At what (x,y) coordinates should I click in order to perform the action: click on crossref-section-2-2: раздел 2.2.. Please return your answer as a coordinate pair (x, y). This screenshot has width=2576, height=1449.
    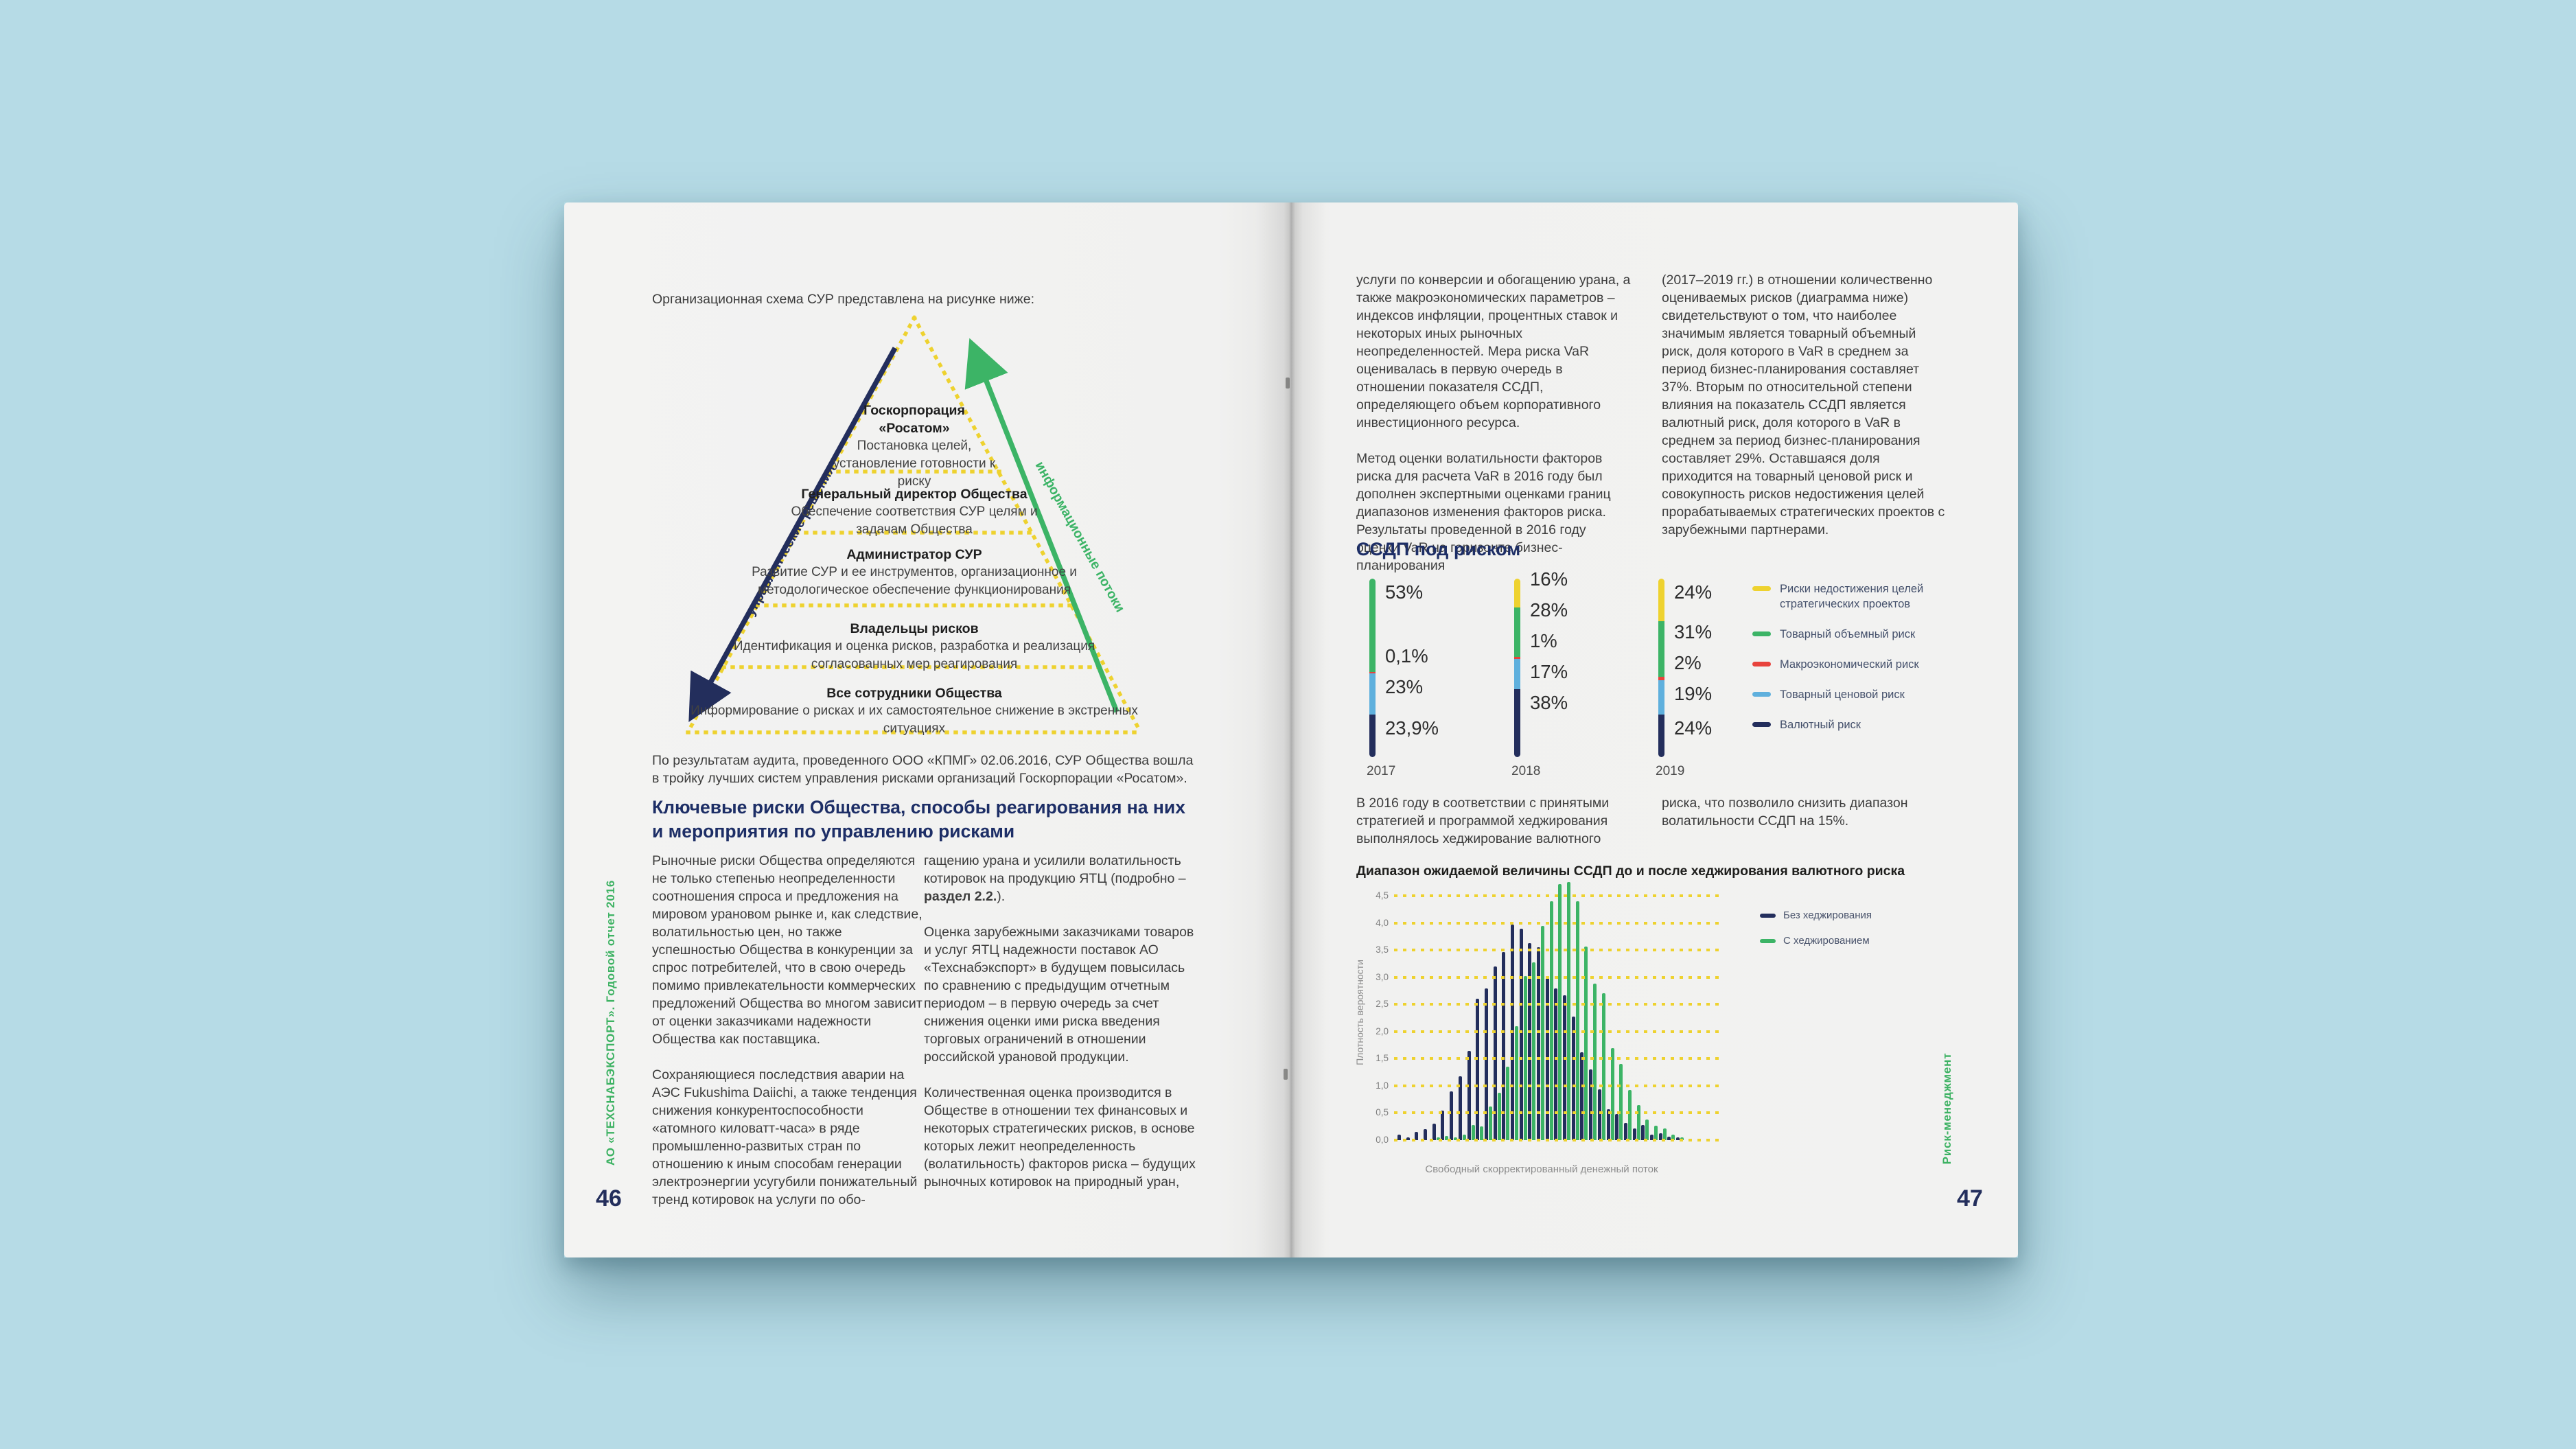
    Looking at the image, I should click on (960, 896).